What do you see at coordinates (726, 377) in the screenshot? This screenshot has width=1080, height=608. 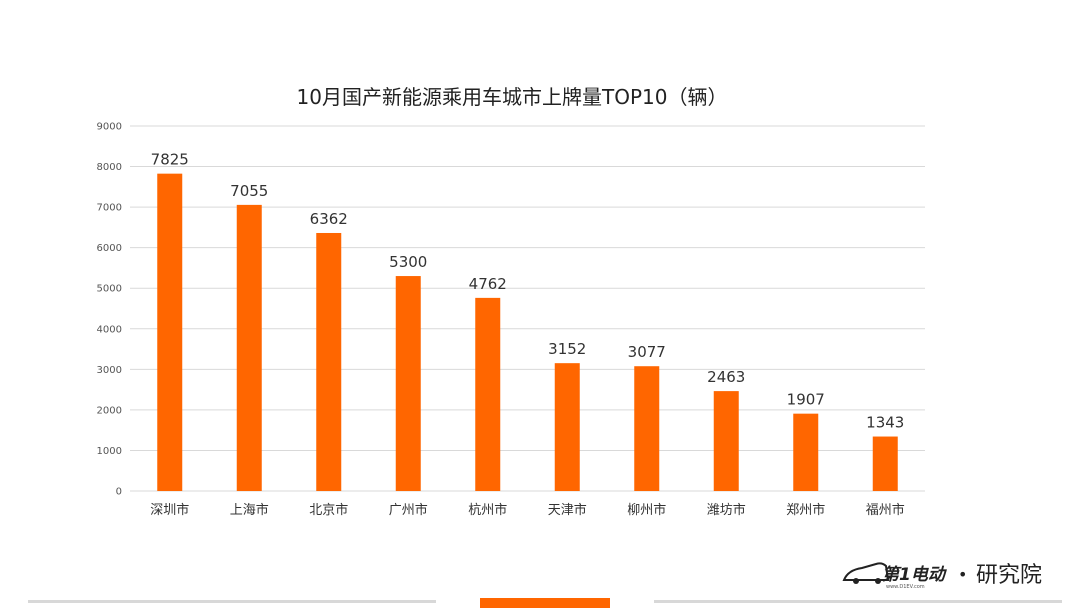 I see `data-label: 2463` at bounding box center [726, 377].